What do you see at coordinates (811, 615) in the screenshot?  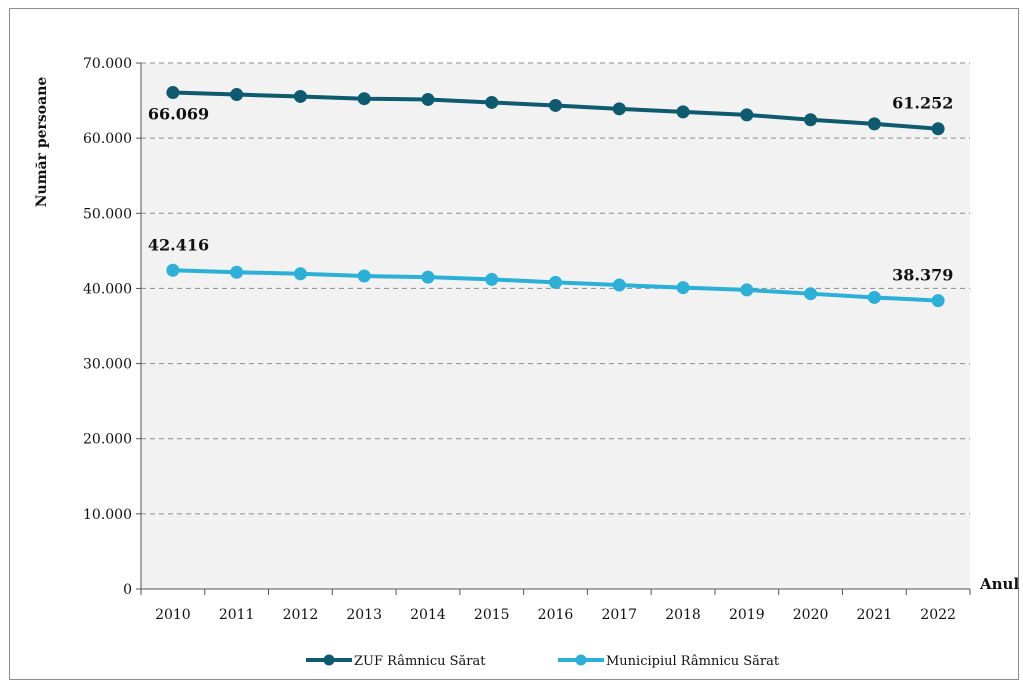 I see `x-tick-label: 2020` at bounding box center [811, 615].